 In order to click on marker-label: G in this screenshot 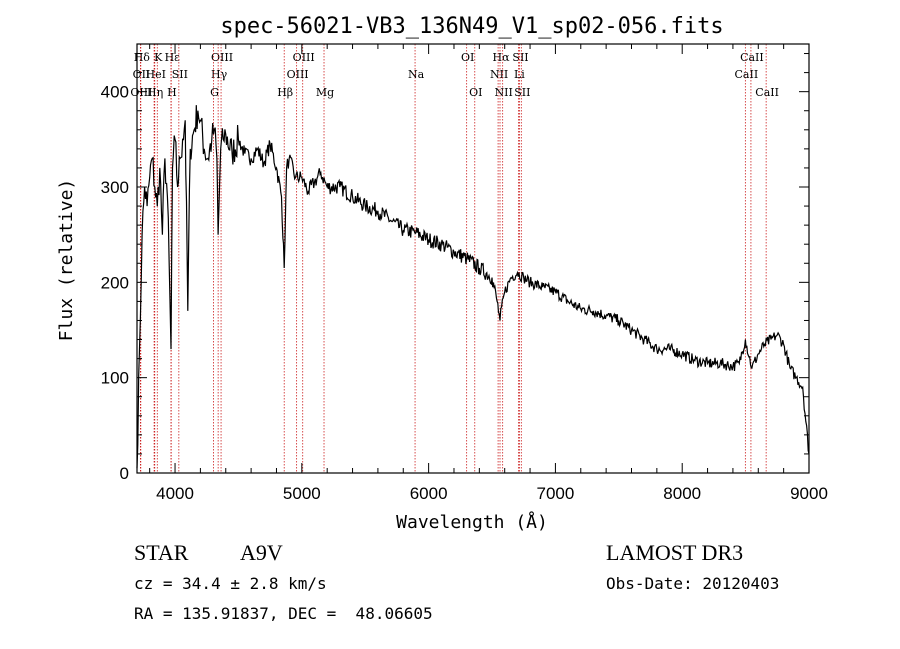, I will do `click(214, 92)`.